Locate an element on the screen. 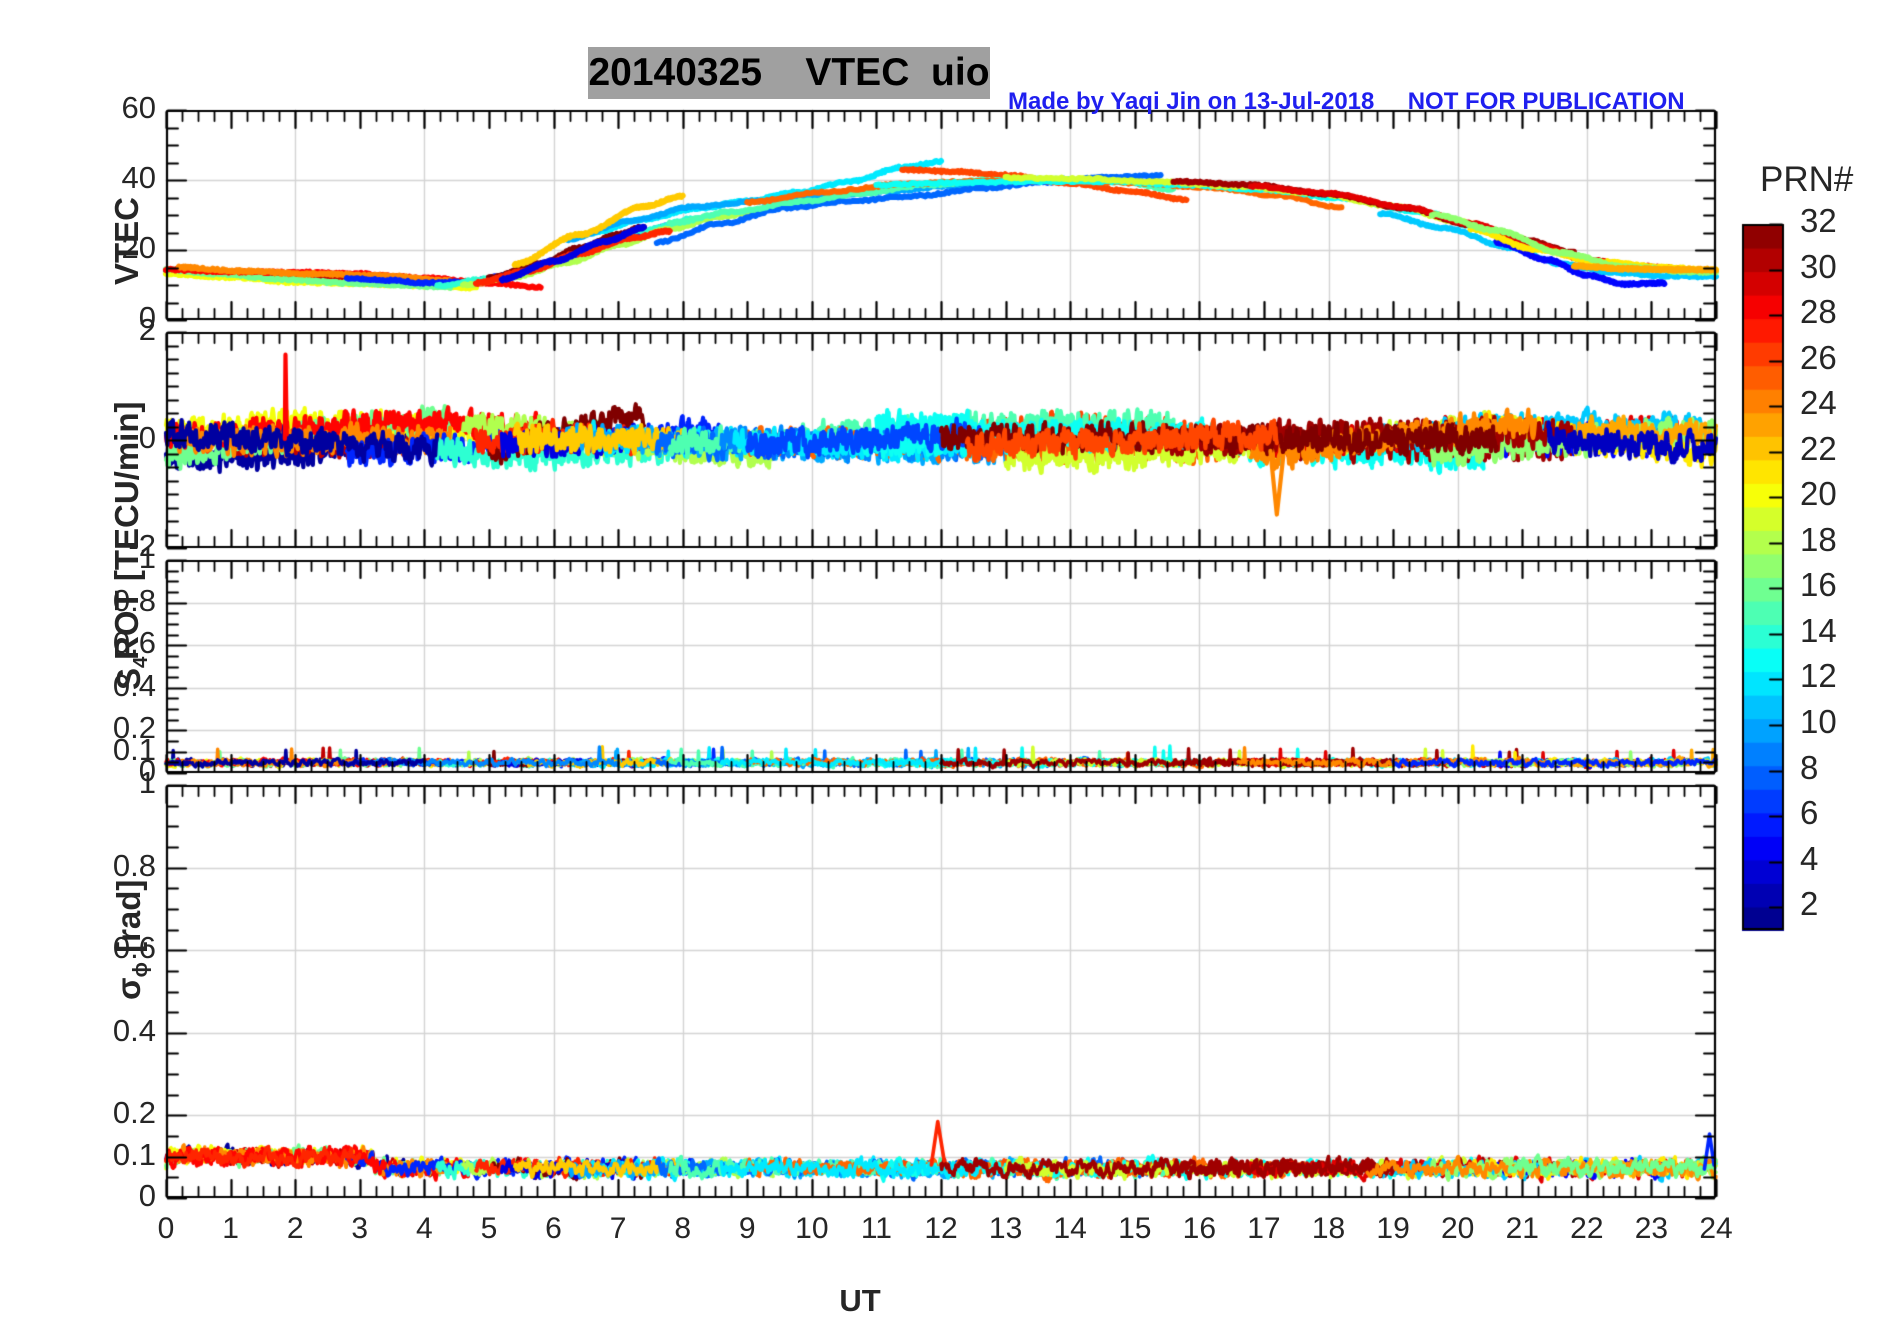  y-tick-vtec-40: 40 is located at coordinates (138, 177).